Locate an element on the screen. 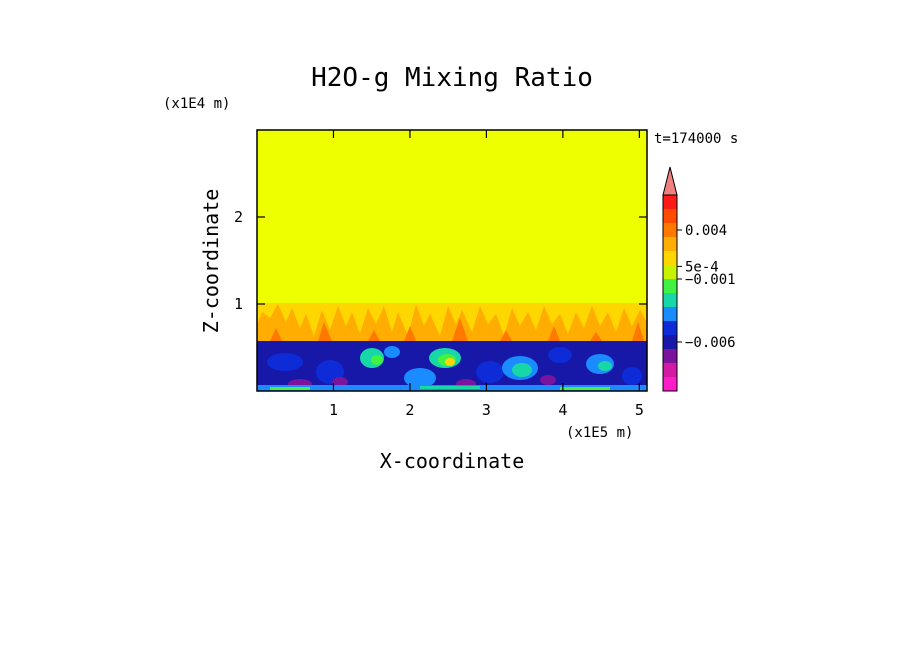 Image resolution: width=904 pixels, height=654 pixels. colorbar-label: −0.006 is located at coordinates (710, 343).